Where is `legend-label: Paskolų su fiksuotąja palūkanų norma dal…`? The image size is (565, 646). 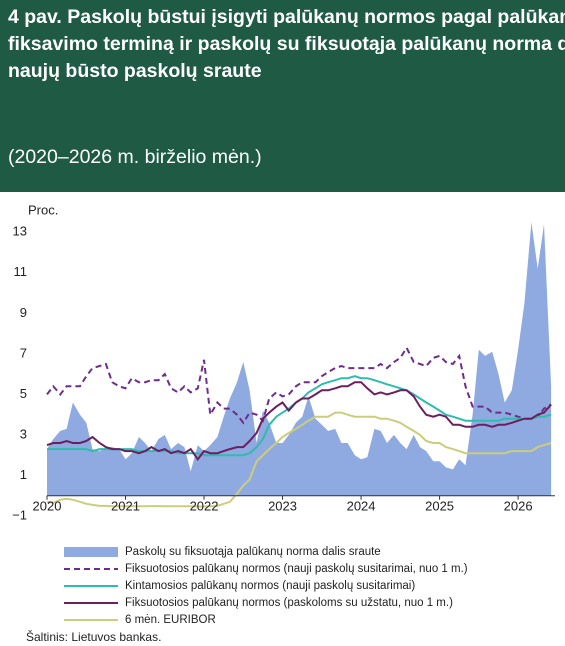
legend-label: Paskolų su fiksuotąja palūkanų norma dal… is located at coordinates (253, 552).